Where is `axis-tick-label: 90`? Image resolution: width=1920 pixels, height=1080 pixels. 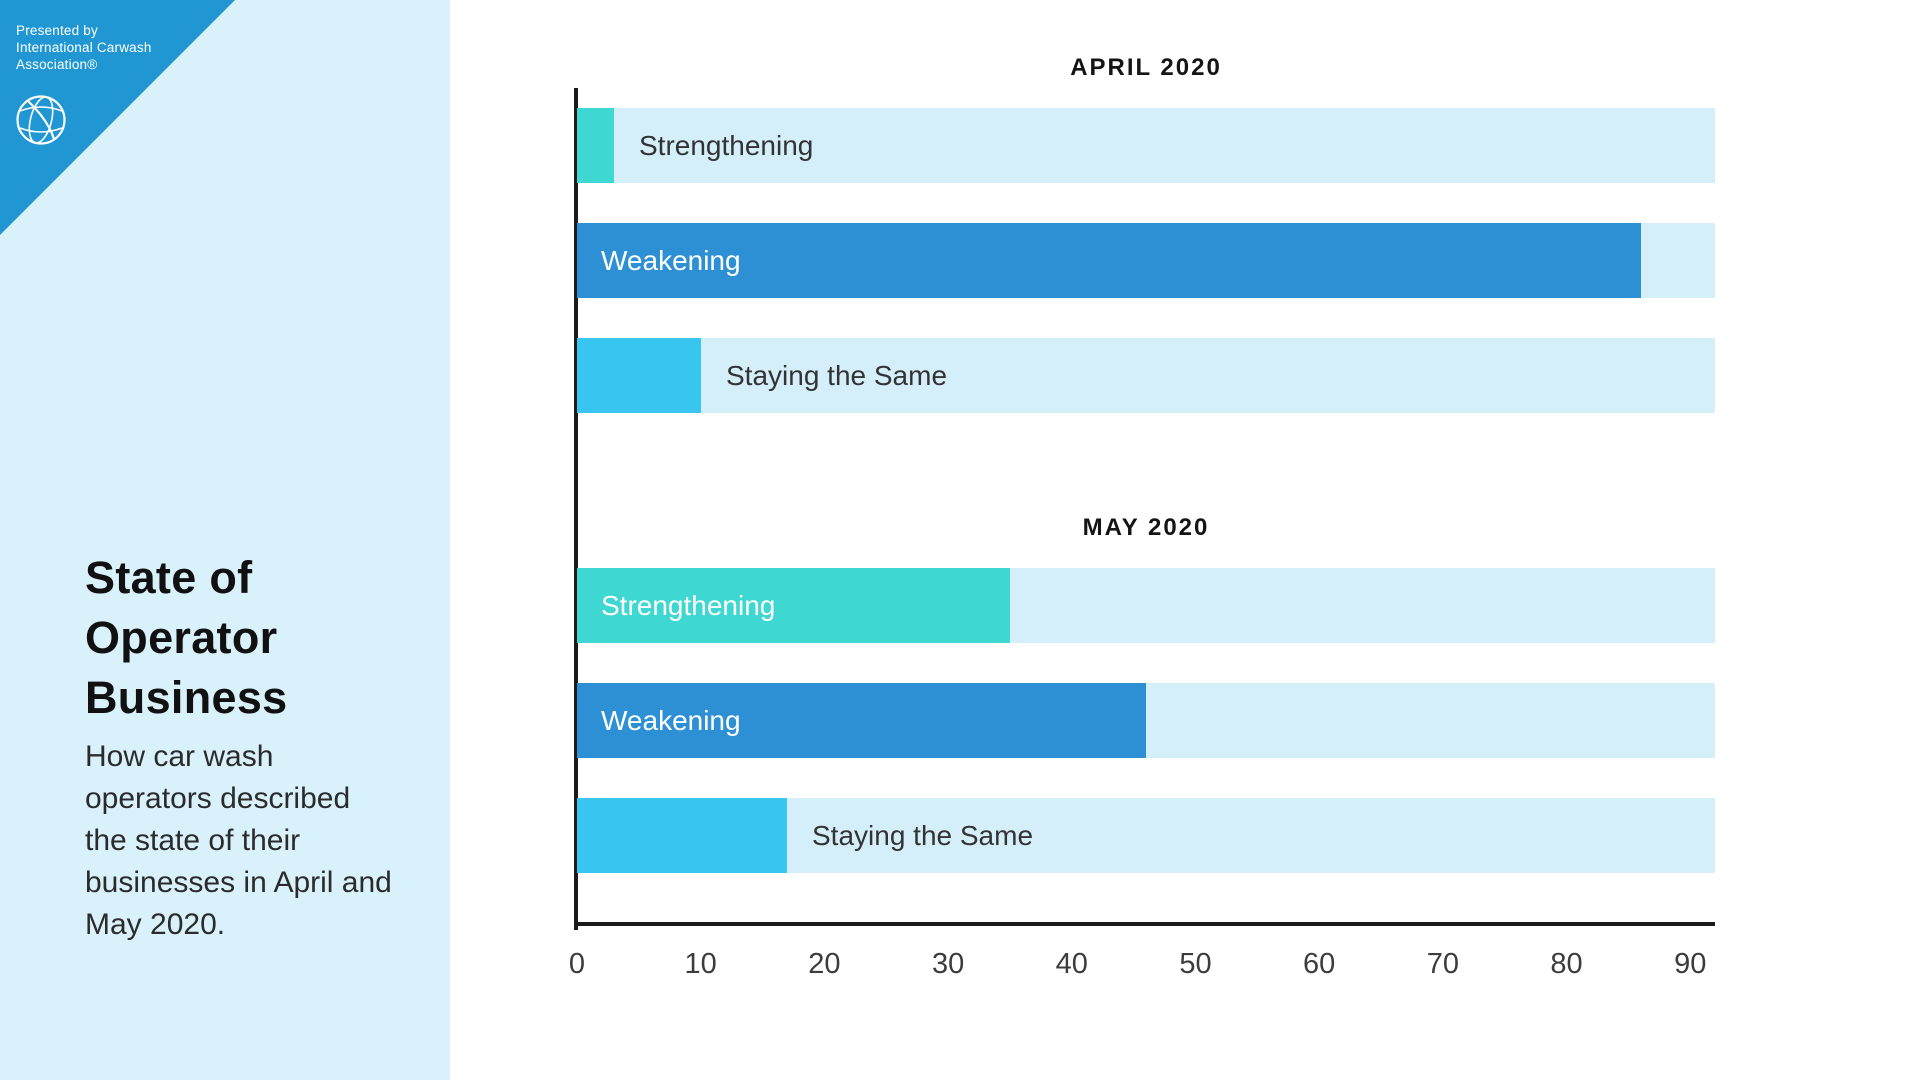 axis-tick-label: 90 is located at coordinates (1690, 964).